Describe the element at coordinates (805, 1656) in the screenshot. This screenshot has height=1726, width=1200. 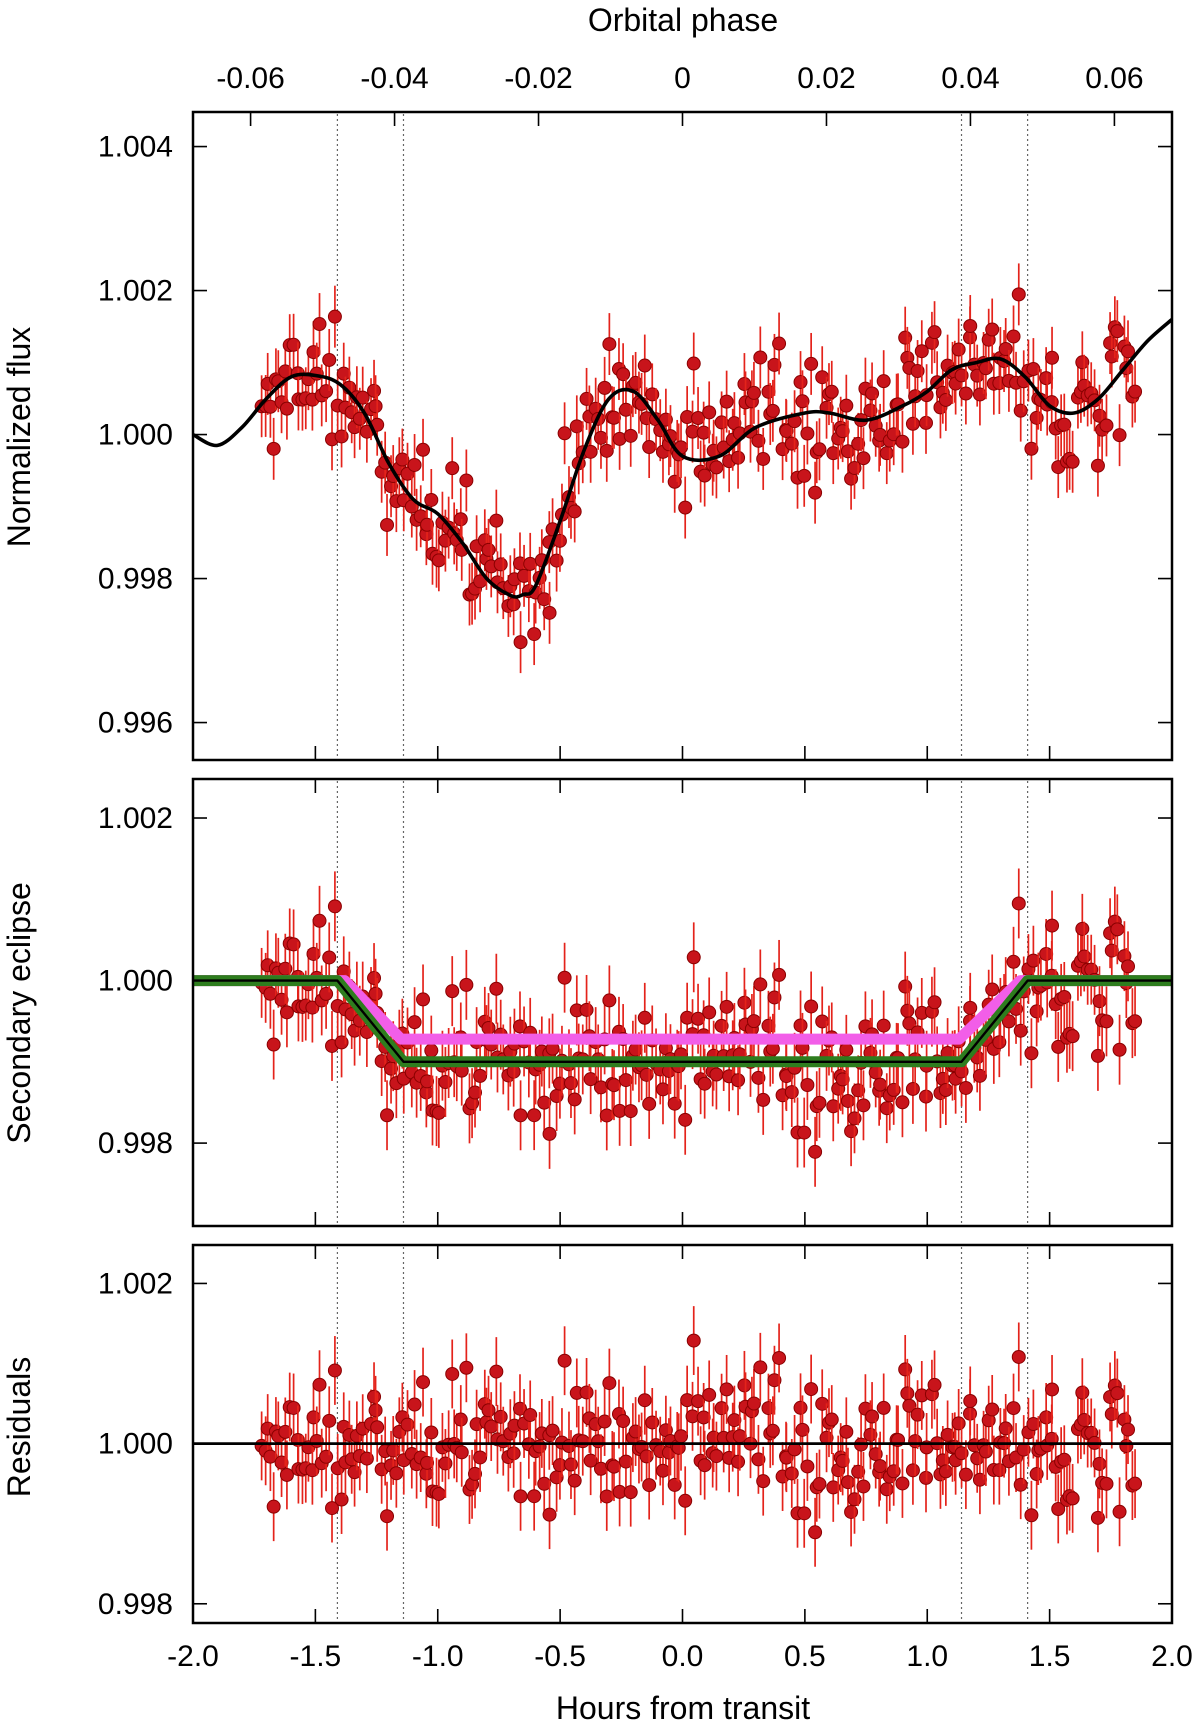
I see `xtick-label-5: 0.5` at that location.